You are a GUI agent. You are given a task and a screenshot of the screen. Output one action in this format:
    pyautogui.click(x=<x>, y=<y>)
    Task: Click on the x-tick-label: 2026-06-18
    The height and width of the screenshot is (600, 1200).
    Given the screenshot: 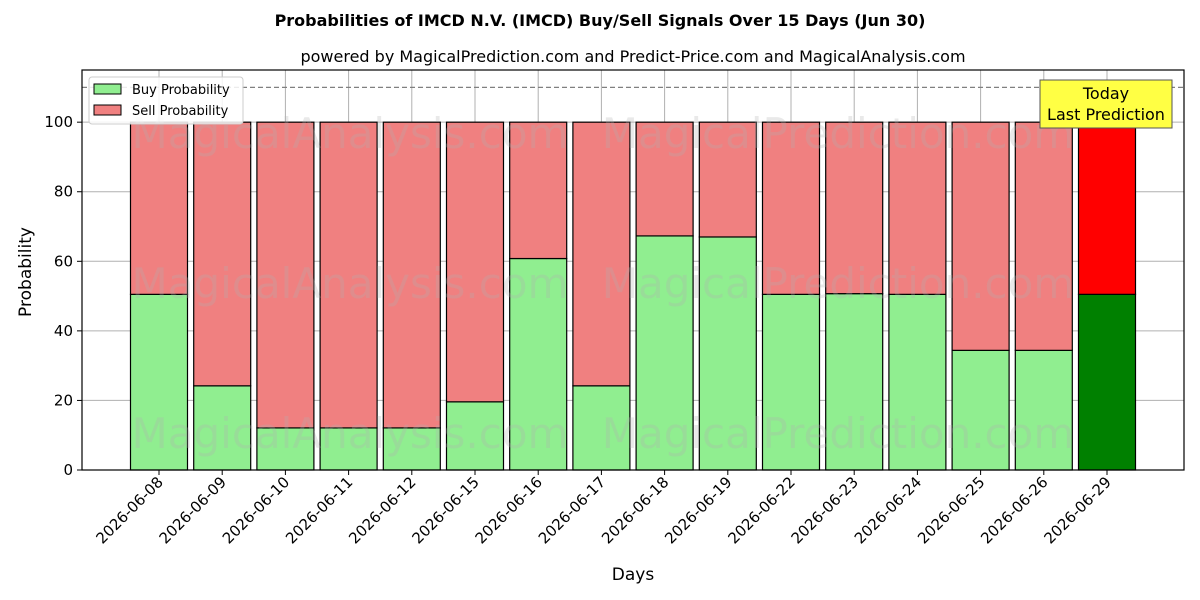 What is the action you would take?
    pyautogui.click(x=635, y=510)
    